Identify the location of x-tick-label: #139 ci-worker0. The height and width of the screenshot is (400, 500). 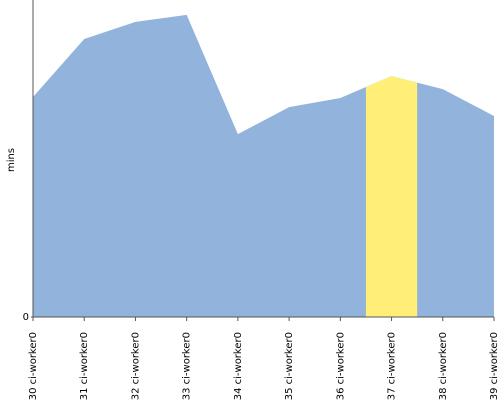
(494, 366).